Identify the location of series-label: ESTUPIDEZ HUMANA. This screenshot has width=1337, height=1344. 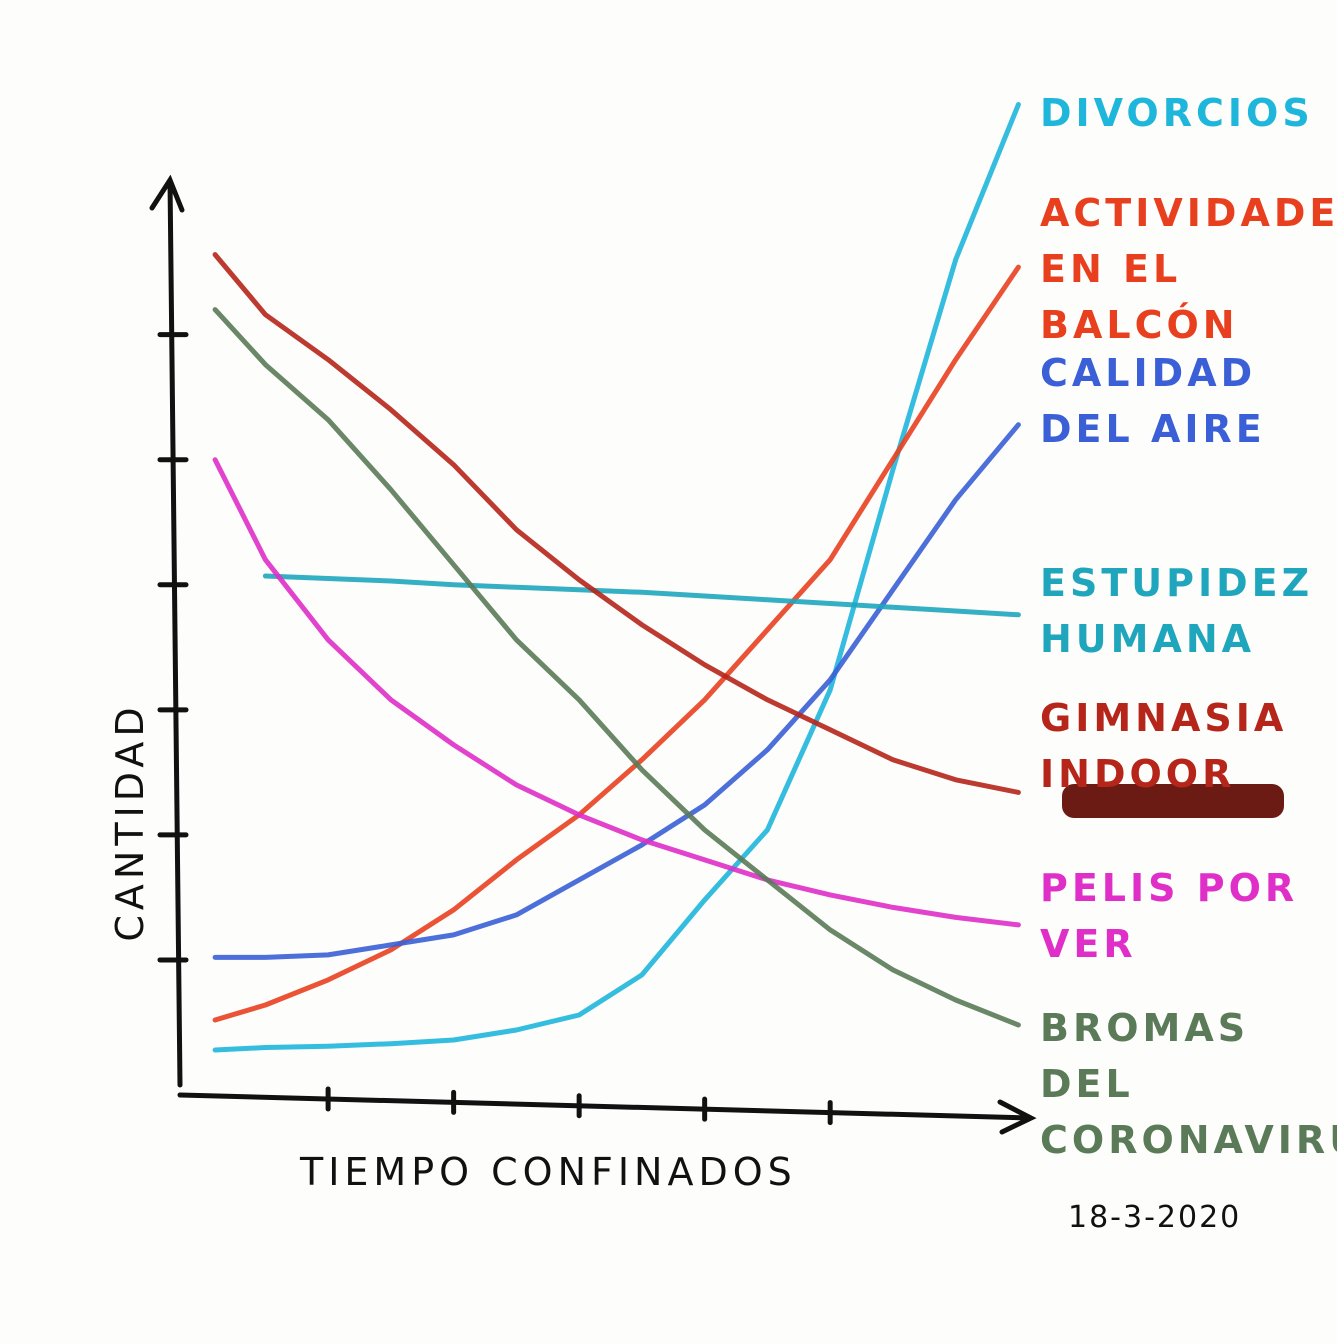
(1177, 611).